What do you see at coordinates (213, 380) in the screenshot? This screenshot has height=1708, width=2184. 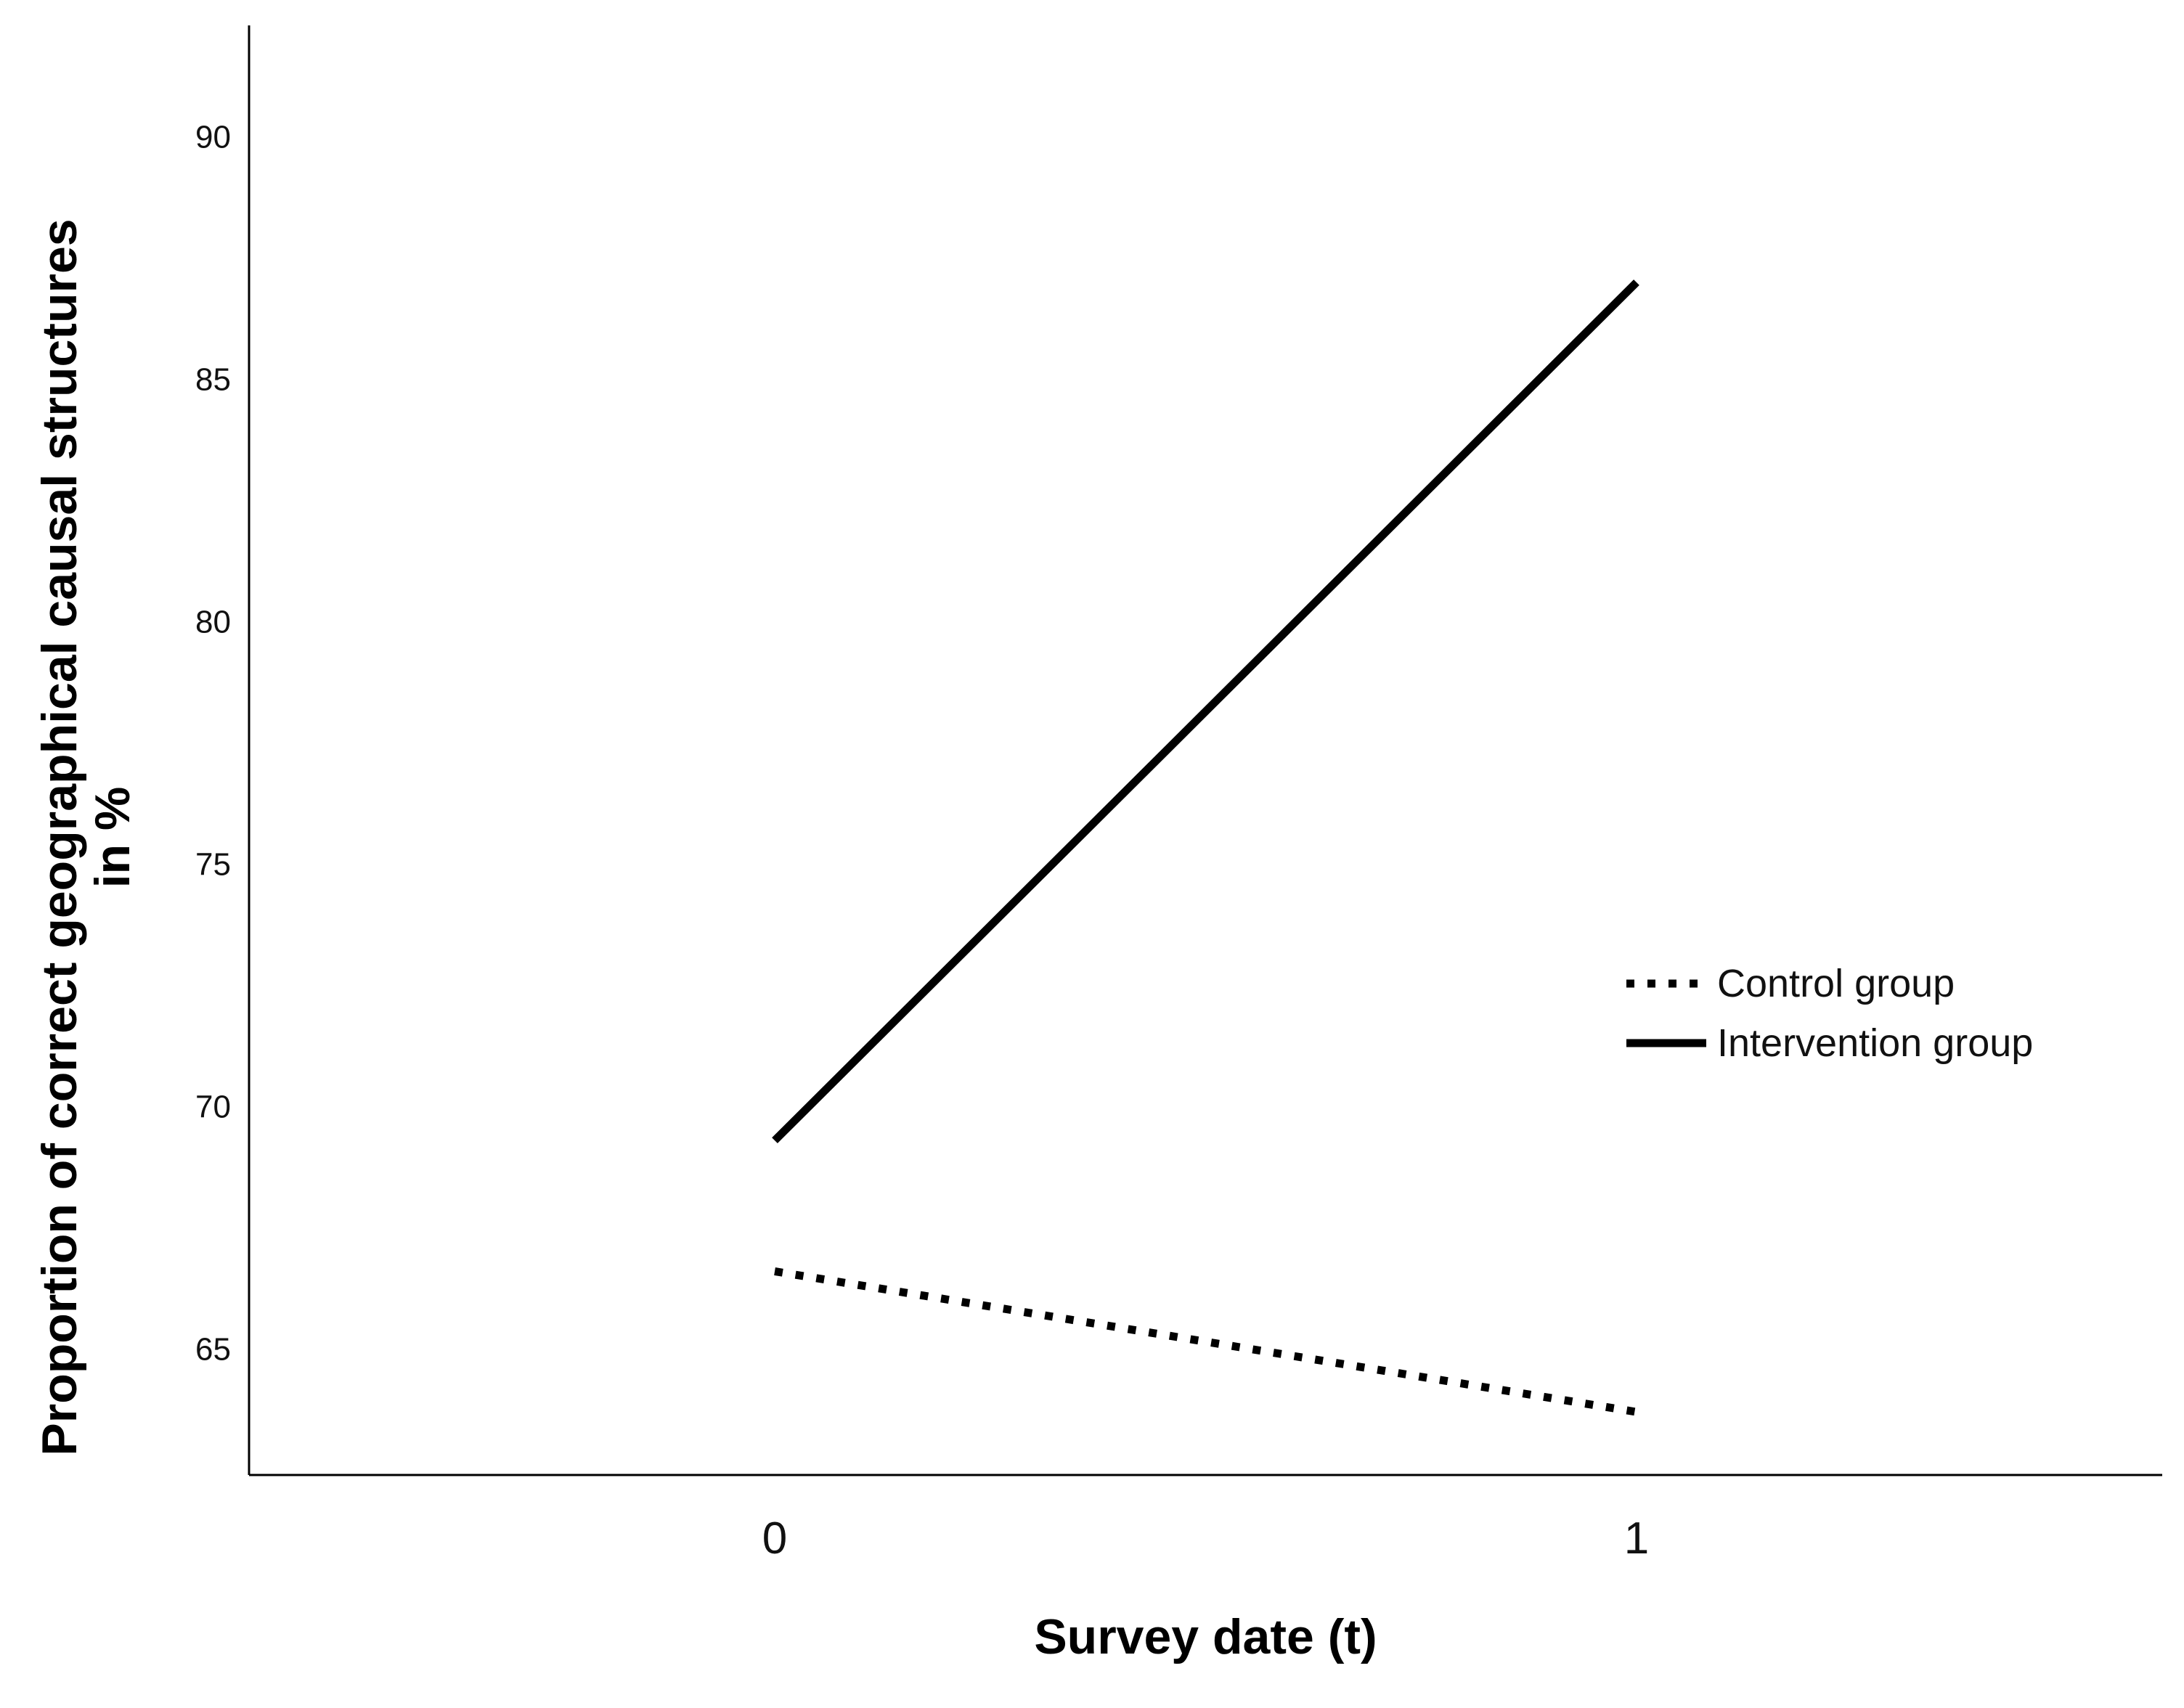 I see `y-tick-label: 85` at bounding box center [213, 380].